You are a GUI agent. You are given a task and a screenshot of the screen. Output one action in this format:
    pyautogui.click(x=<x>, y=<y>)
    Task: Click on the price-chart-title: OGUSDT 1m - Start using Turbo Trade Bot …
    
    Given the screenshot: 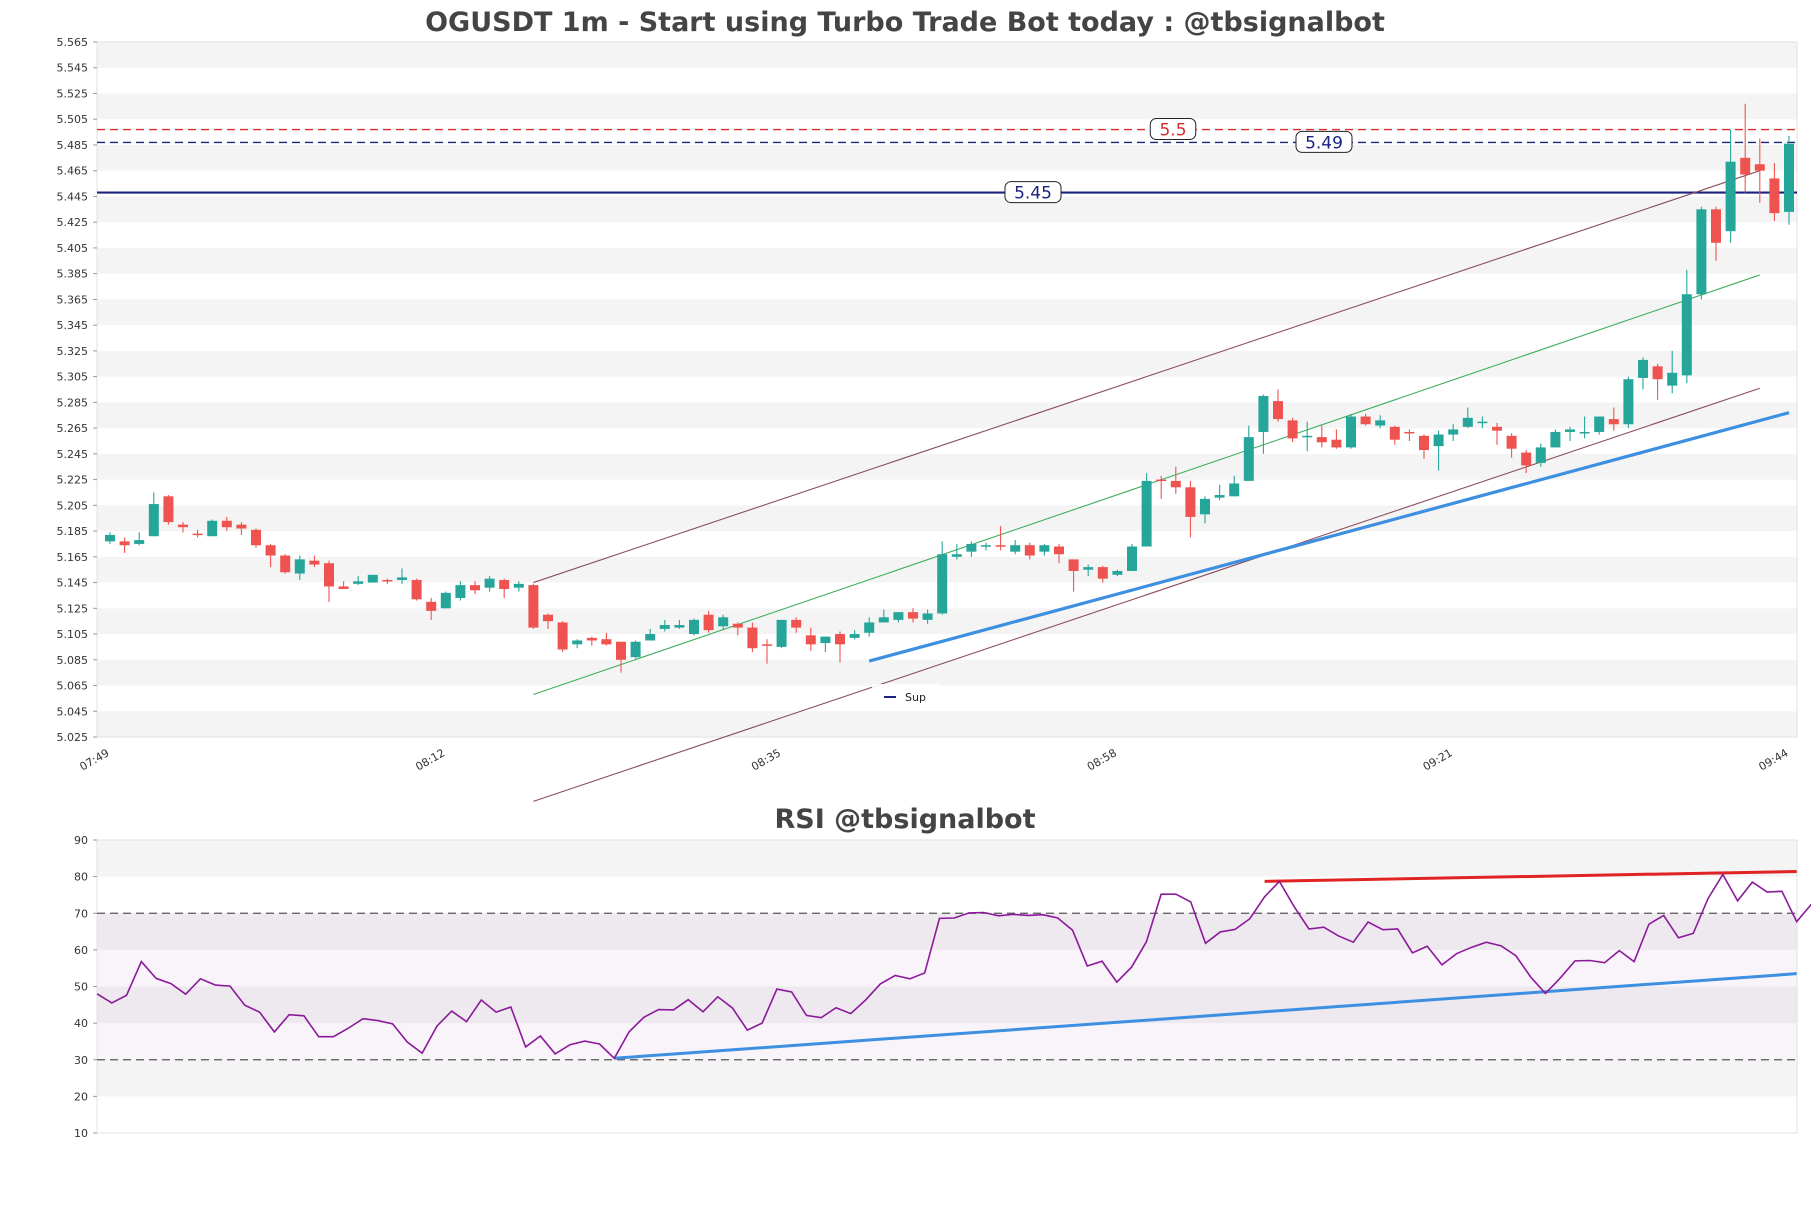 What is the action you would take?
    pyautogui.click(x=905, y=22)
    